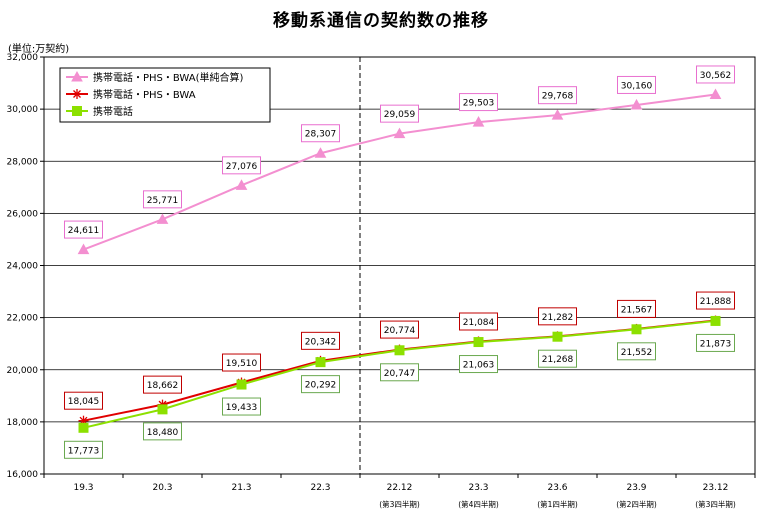 The image size is (762, 516). I want to click on legend: 携帯電話・PHS・BWA(単純合算) 携帯電話・PHS・BWA 携帯電話, so click(165, 95).